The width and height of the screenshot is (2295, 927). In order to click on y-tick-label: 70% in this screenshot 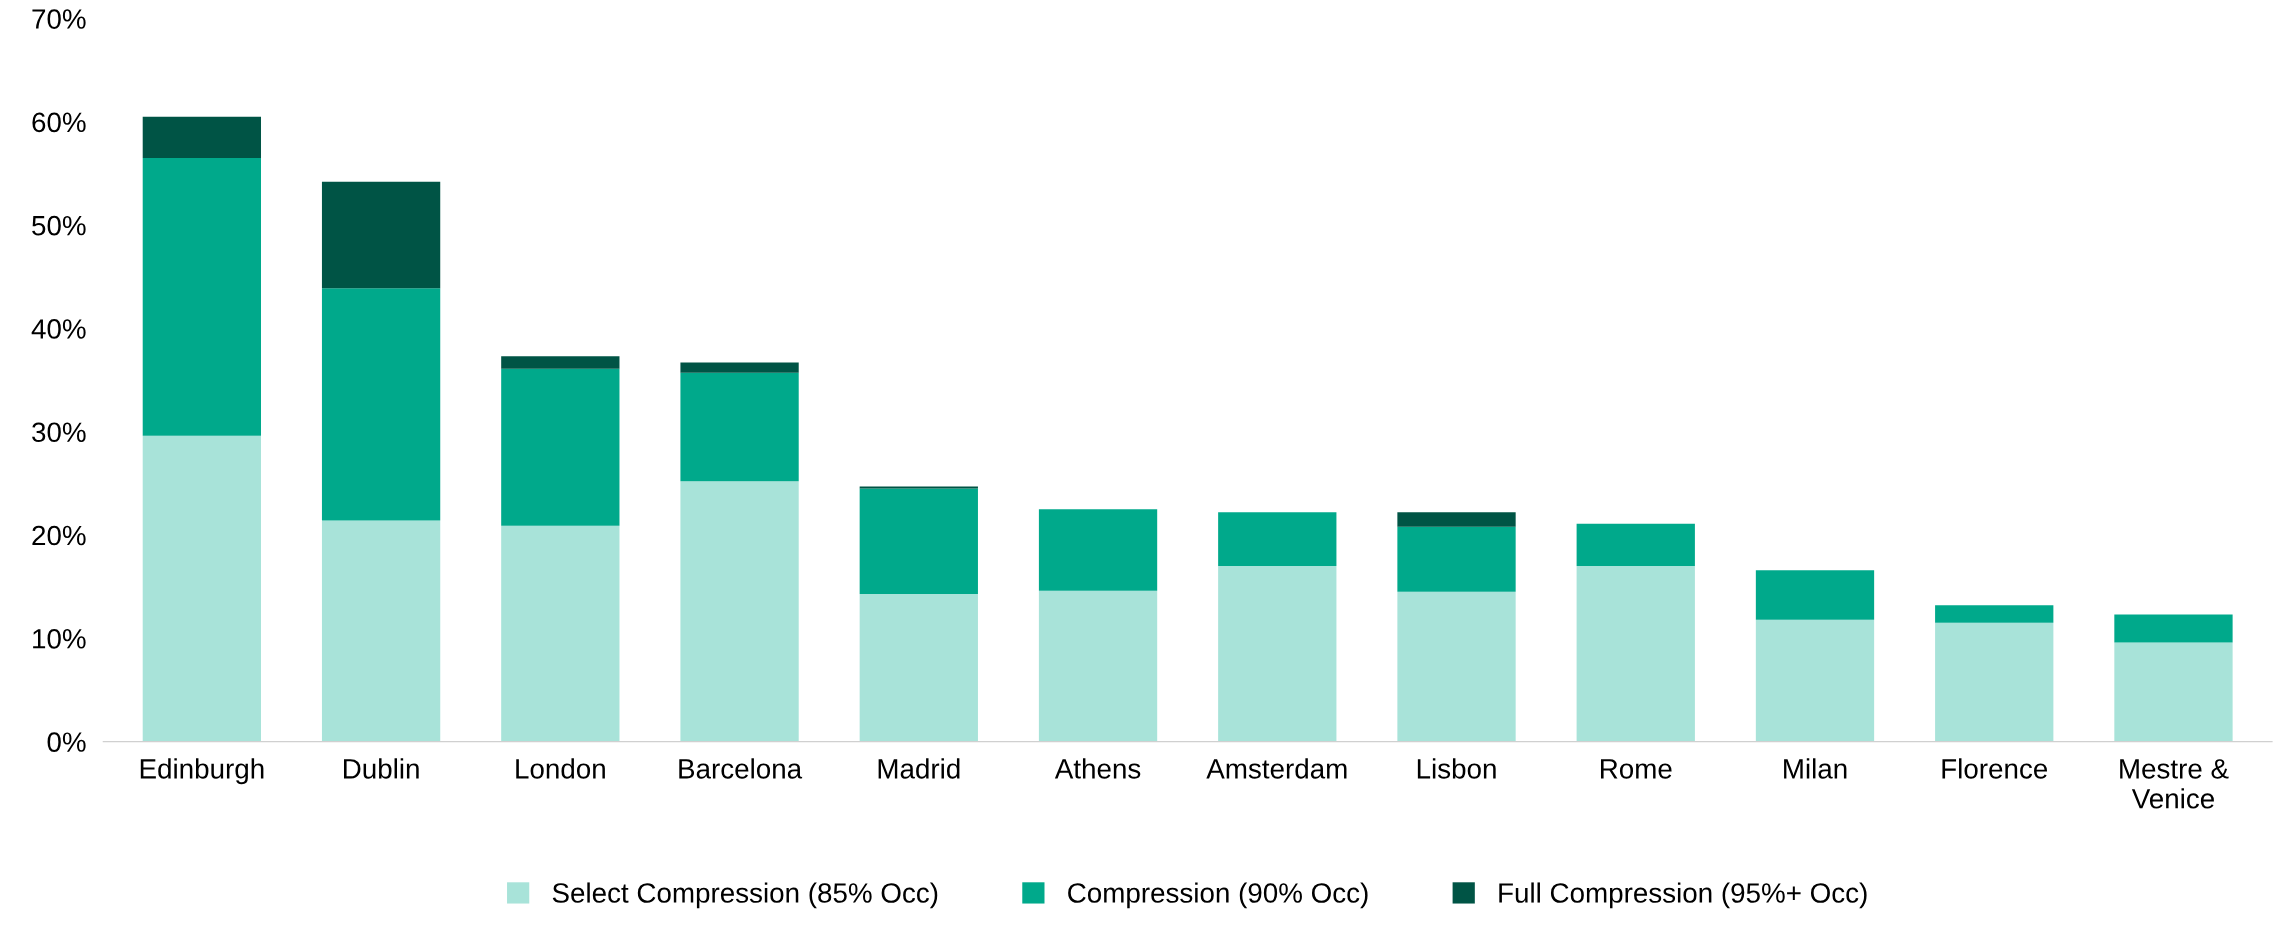, I will do `click(59, 19)`.